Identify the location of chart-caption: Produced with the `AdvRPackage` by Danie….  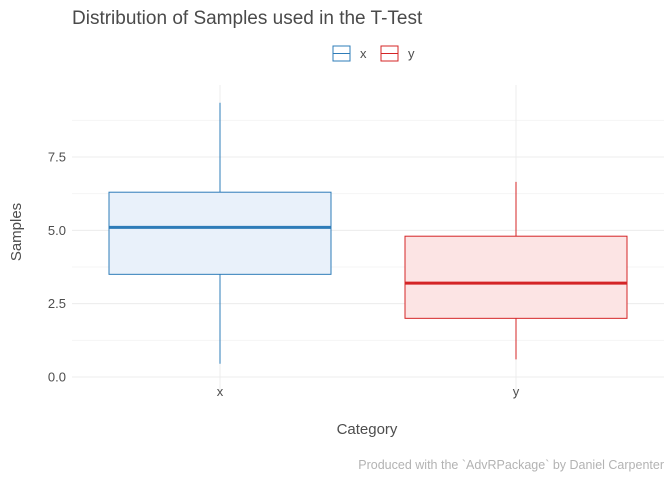
(511, 465).